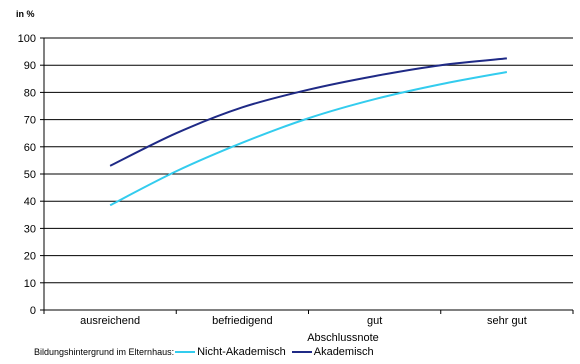 This screenshot has width=580, height=364. What do you see at coordinates (343, 338) in the screenshot?
I see `x-axis-title: Abschlussnote` at bounding box center [343, 338].